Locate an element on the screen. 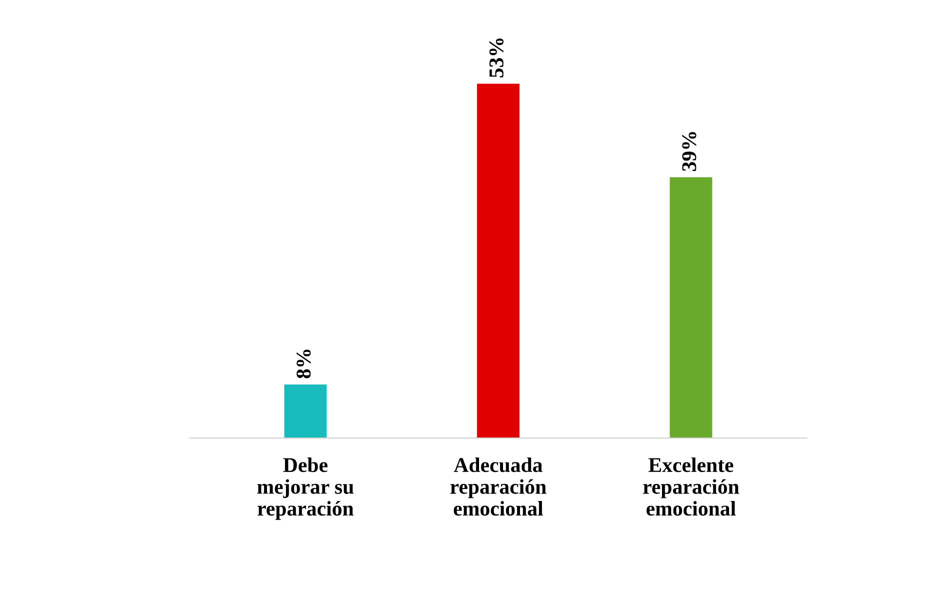  data-label: 53% is located at coordinates (496, 58).